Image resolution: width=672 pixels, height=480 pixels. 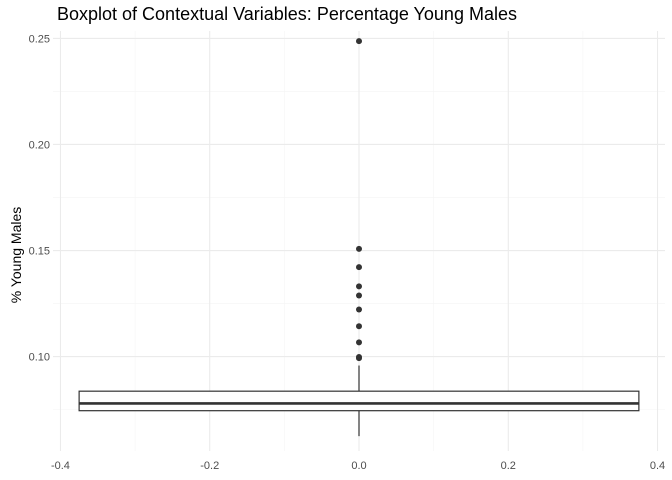 I want to click on y-tick-label: 0.10, so click(x=39, y=358).